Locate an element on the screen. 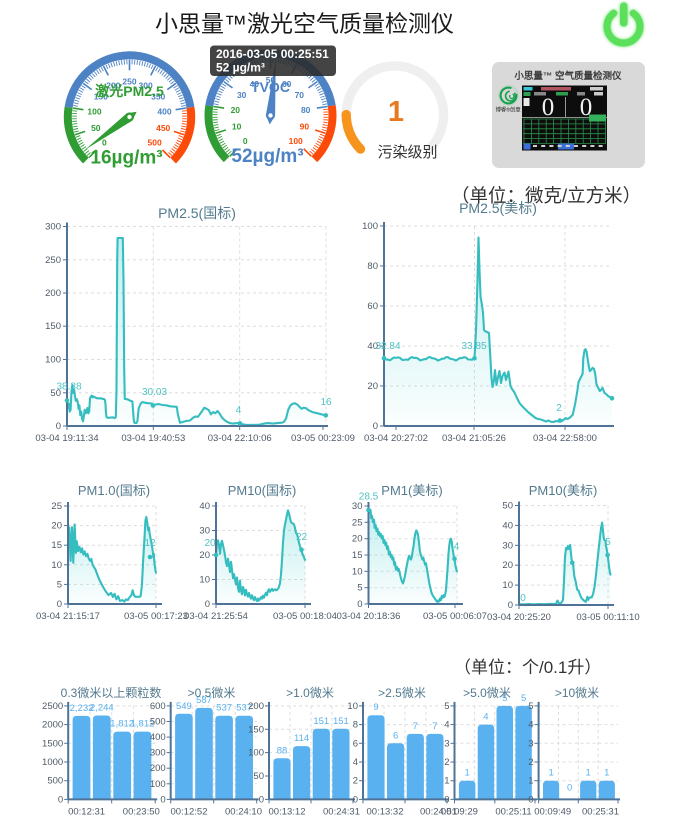 The width and height of the screenshot is (679, 829). svg-text: TVOC is located at coordinates (270, 87).